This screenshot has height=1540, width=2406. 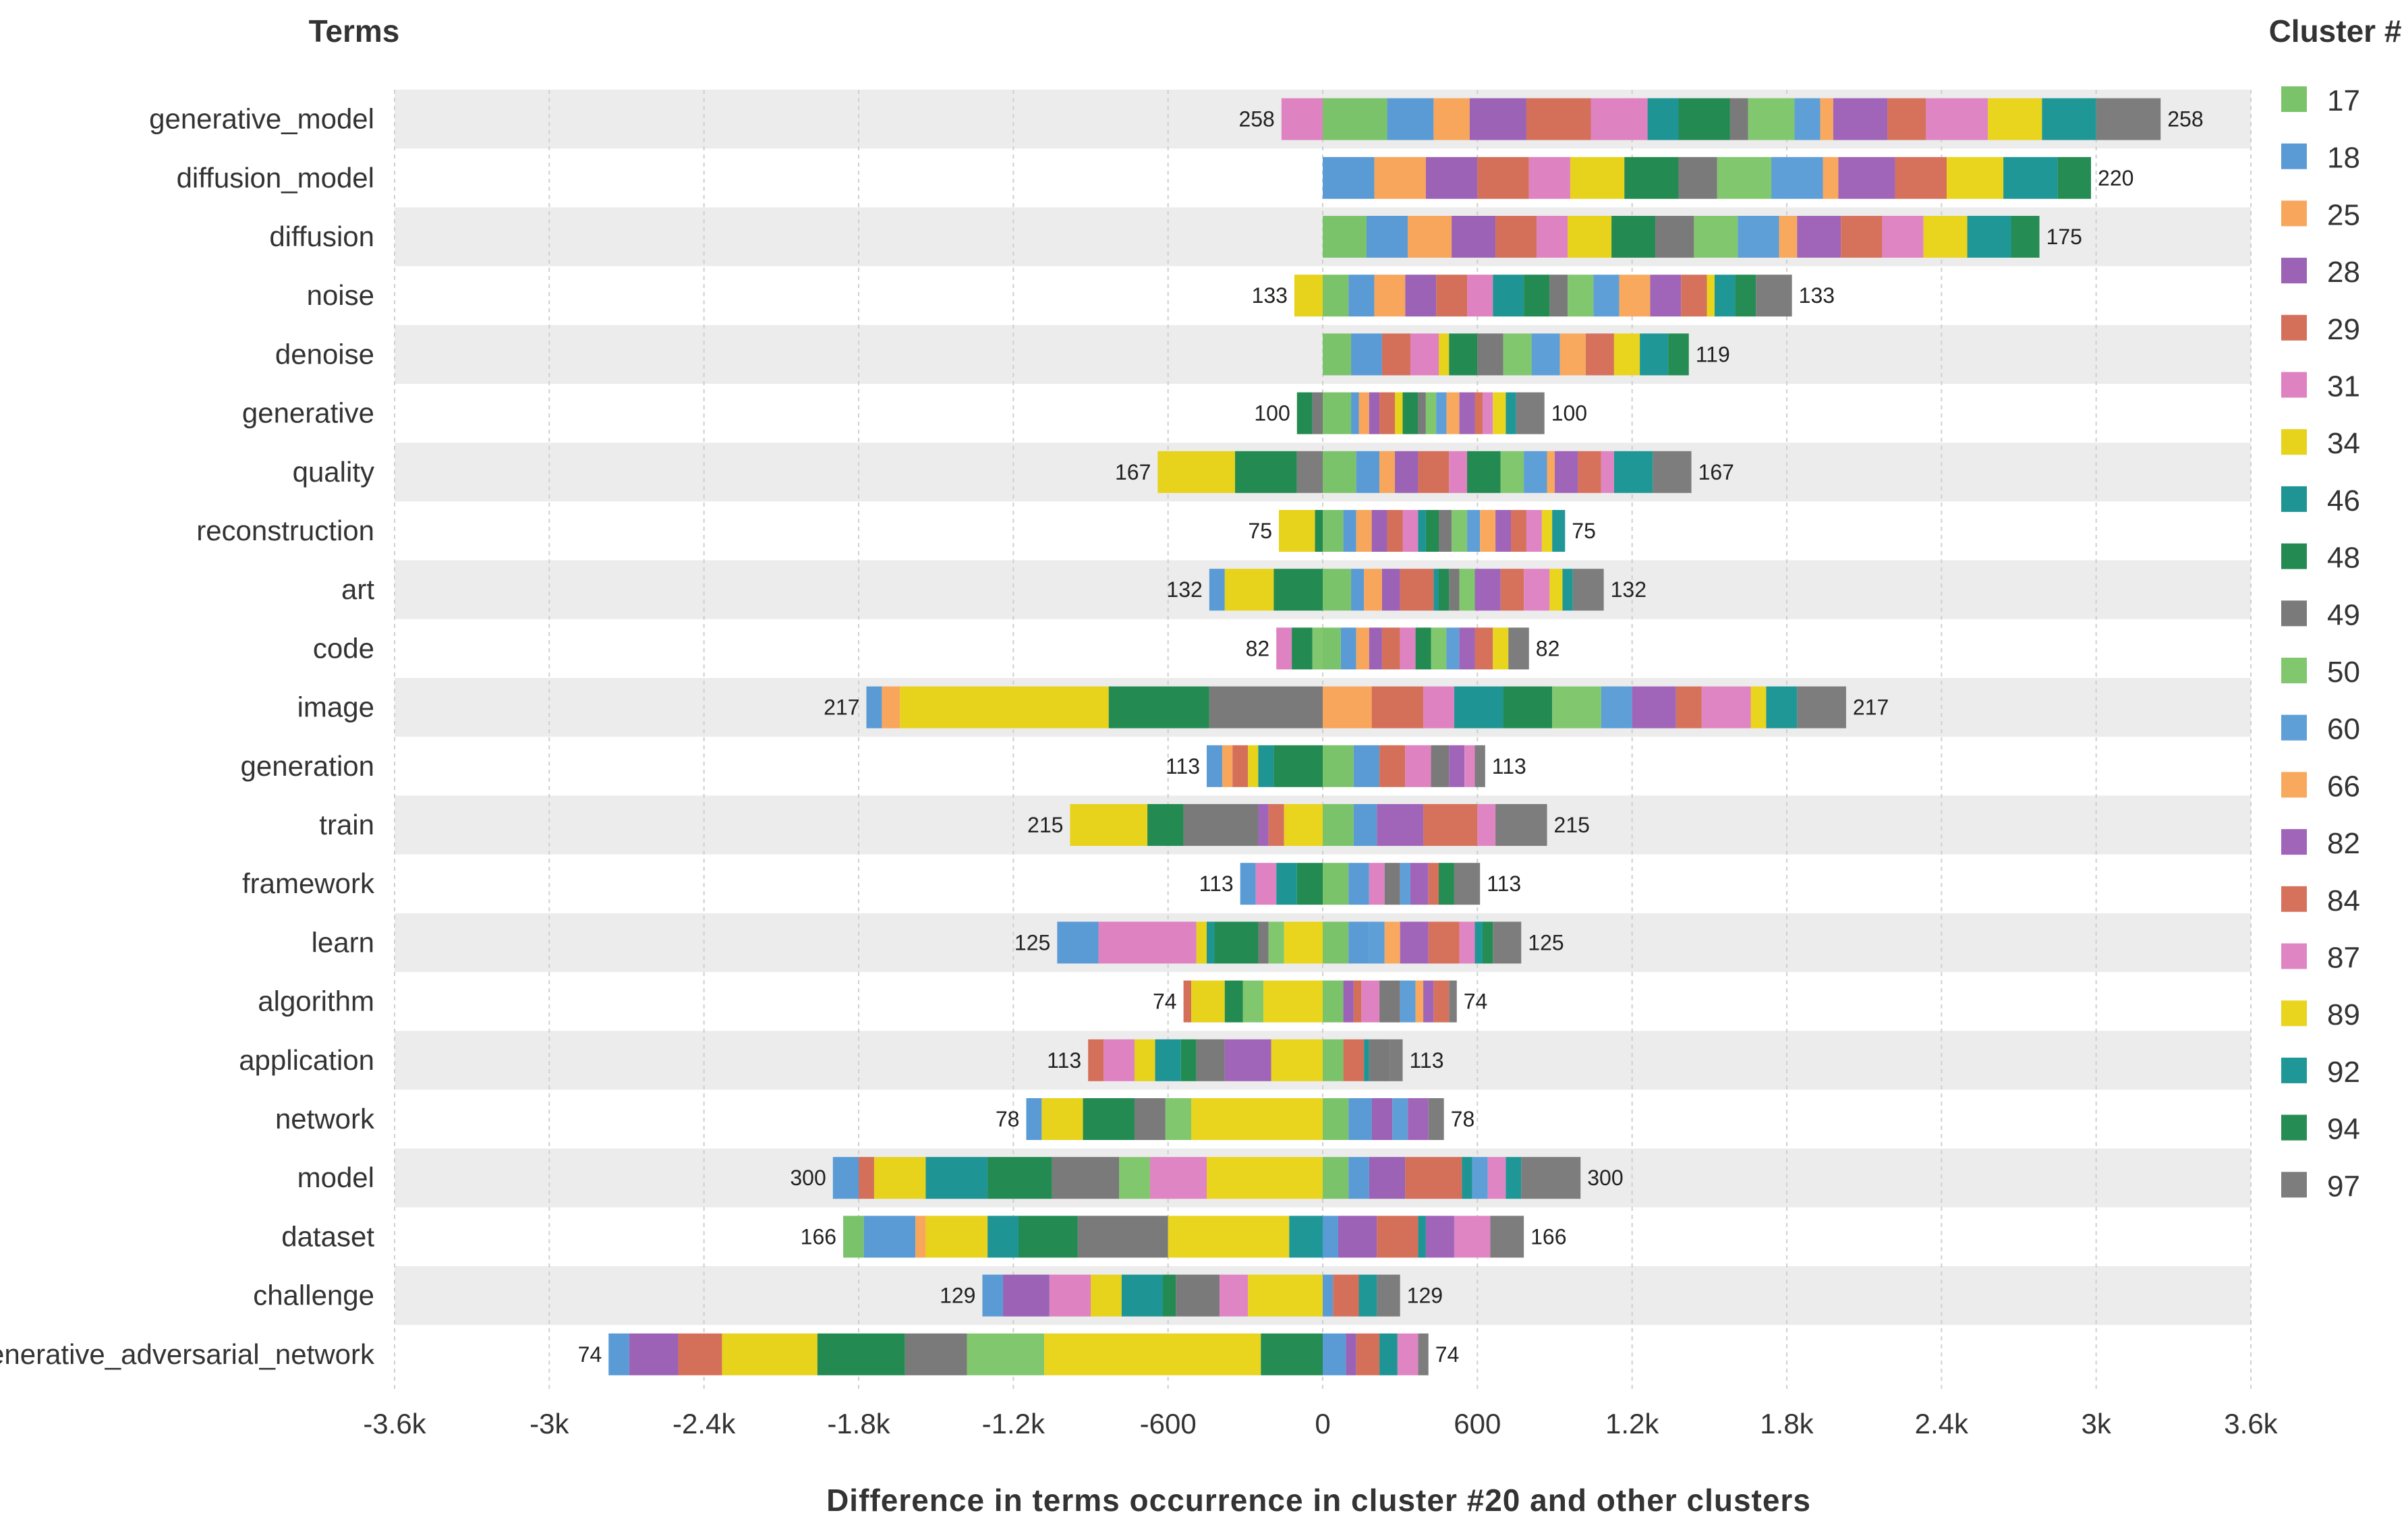 What do you see at coordinates (1569, 413) in the screenshot?
I see `total-label-right: 100` at bounding box center [1569, 413].